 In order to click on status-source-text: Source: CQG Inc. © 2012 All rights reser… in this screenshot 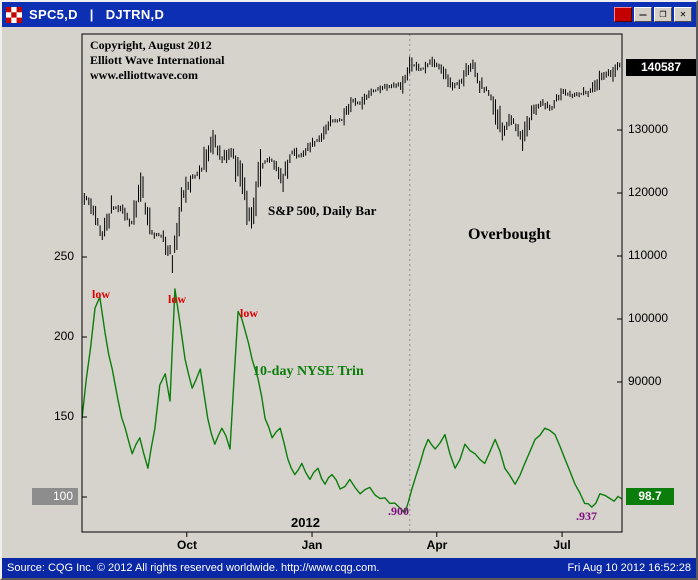, I will do `click(193, 568)`.